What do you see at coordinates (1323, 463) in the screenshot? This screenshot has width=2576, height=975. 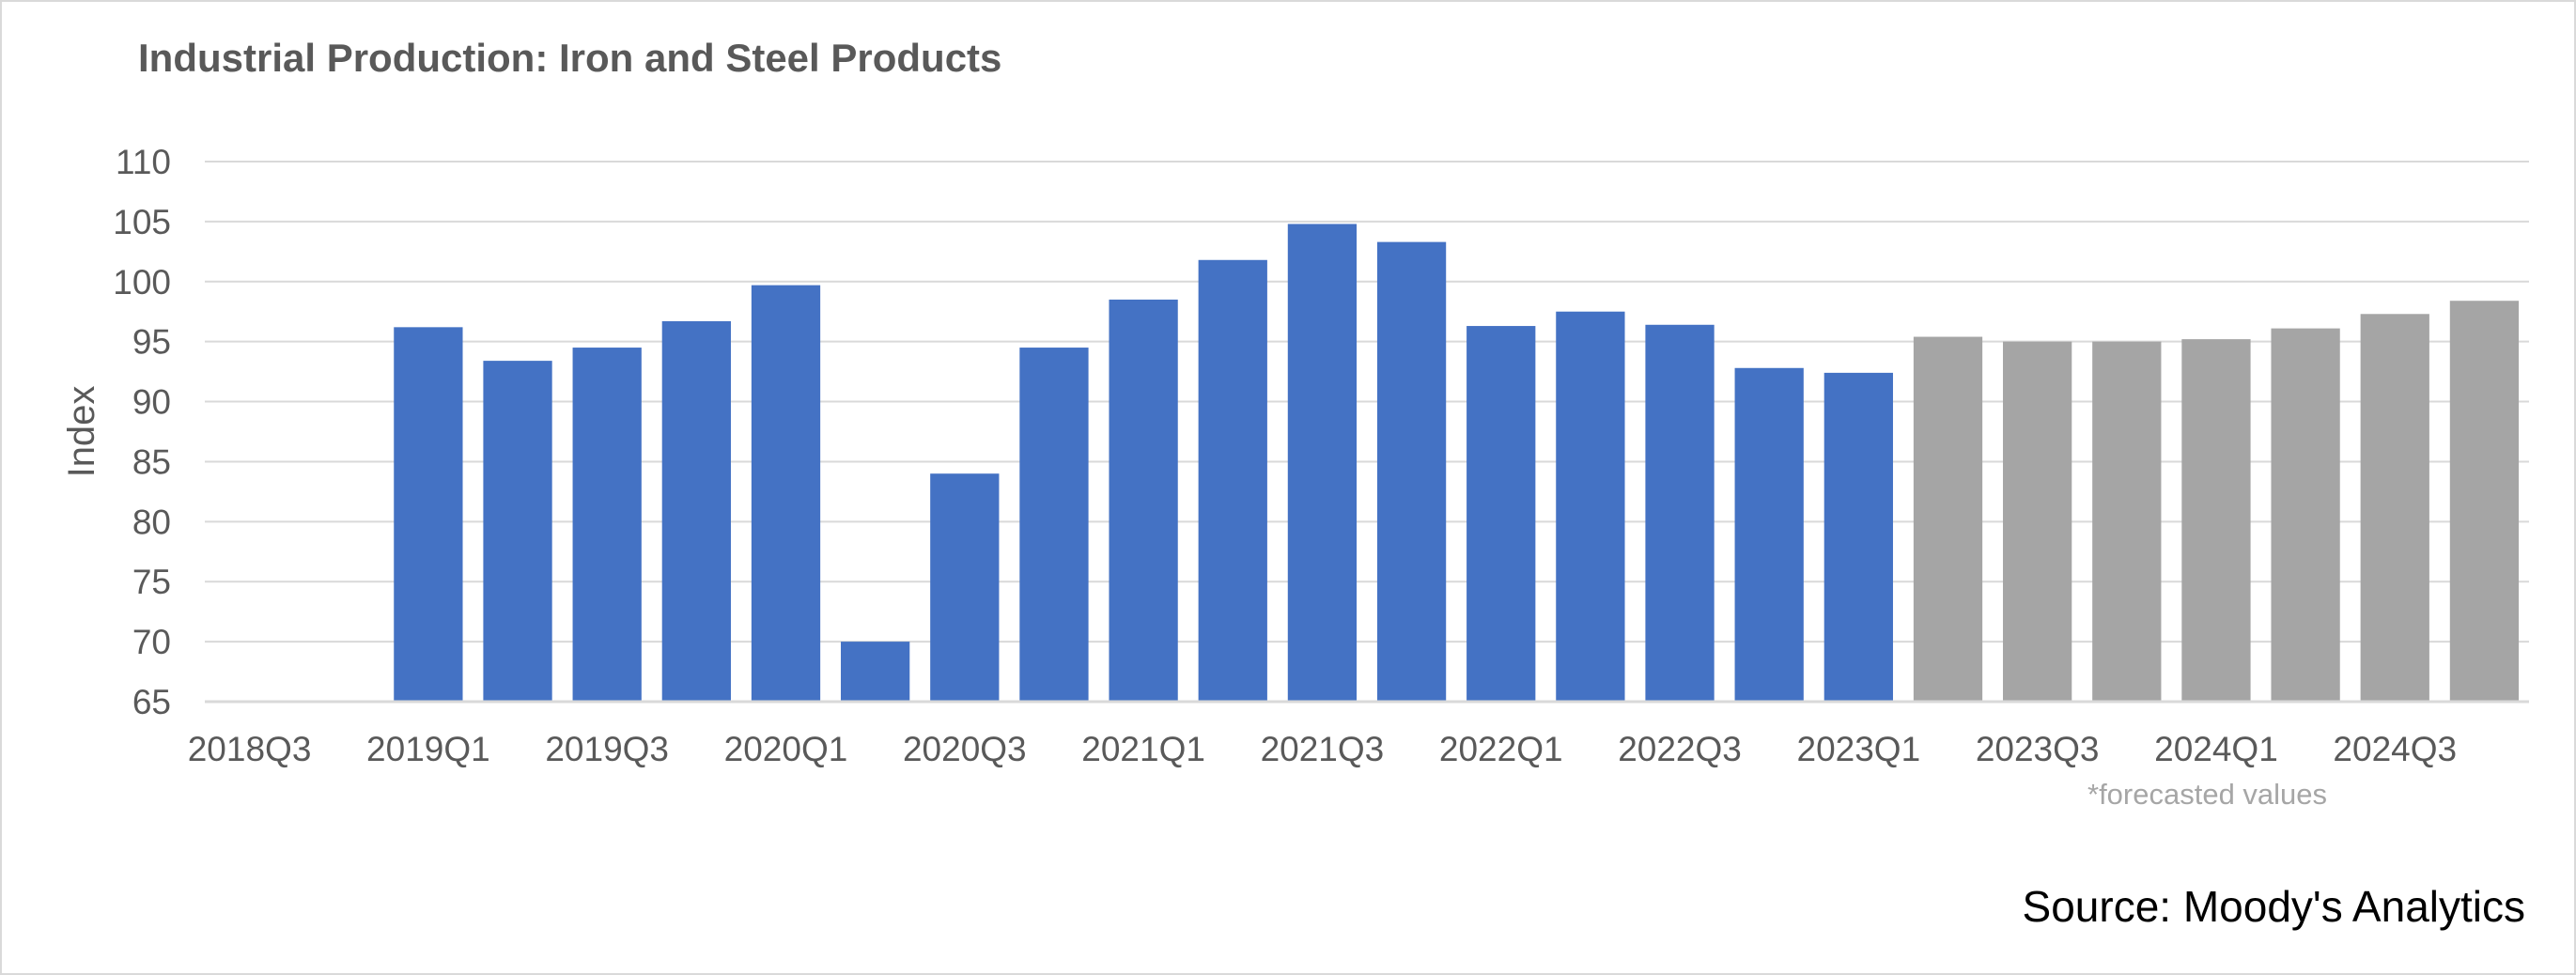 I see `bar-2021Q3` at bounding box center [1323, 463].